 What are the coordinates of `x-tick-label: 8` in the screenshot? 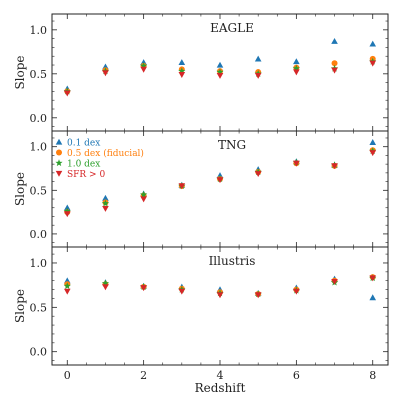 It's located at (372, 375).